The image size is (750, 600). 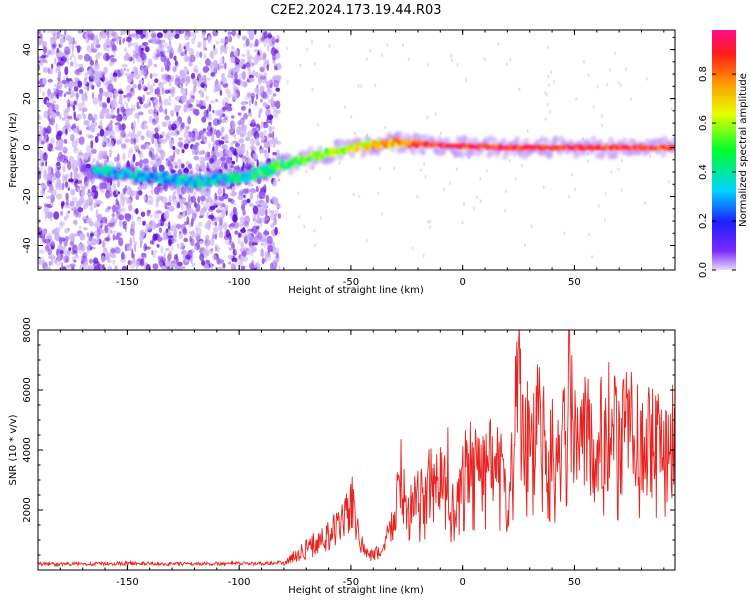 What do you see at coordinates (27, 389) in the screenshot?
I see `y-tick-label: 6000` at bounding box center [27, 389].